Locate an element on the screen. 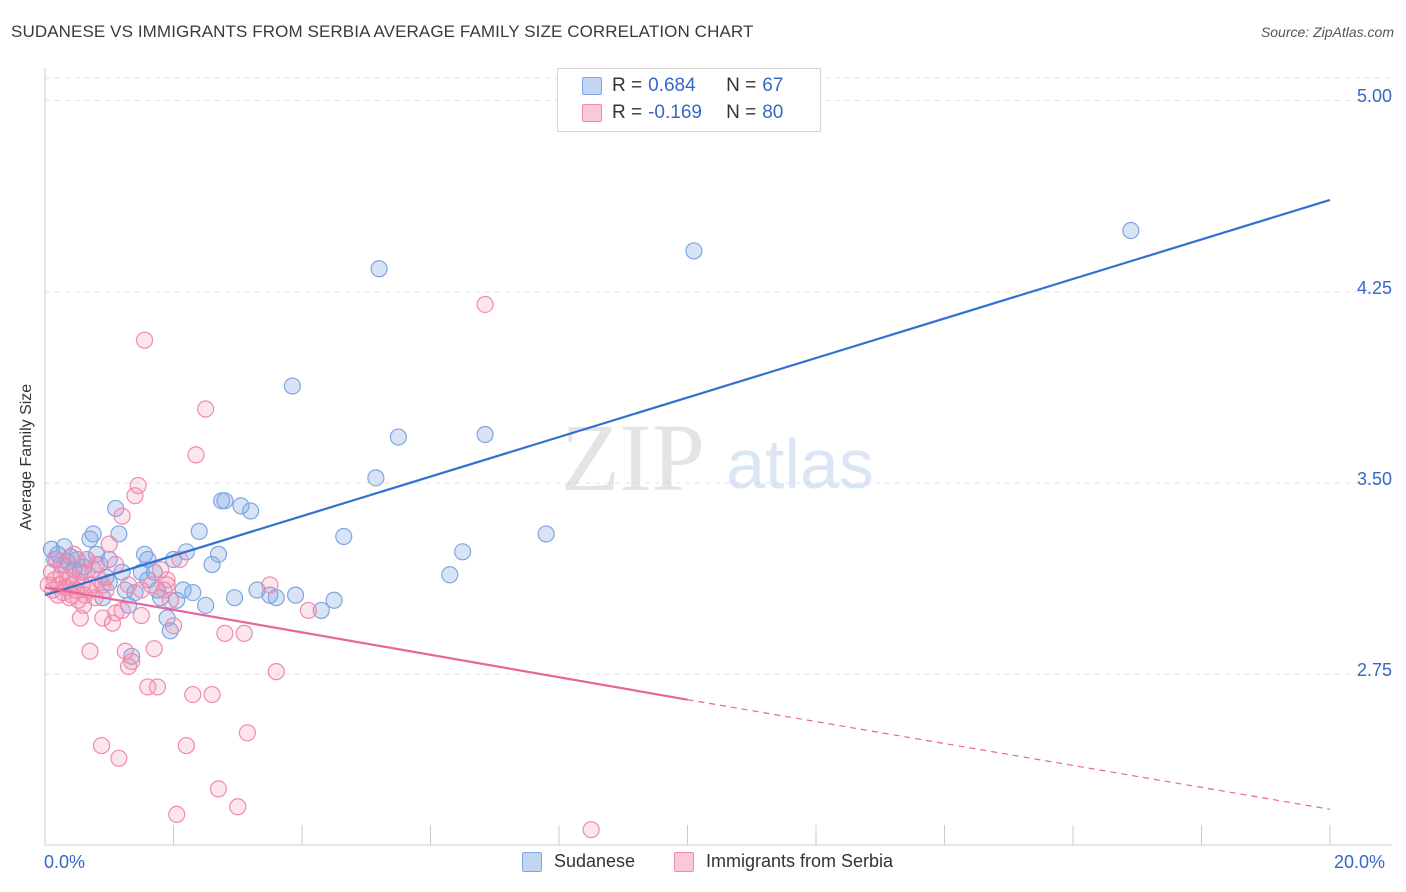  x-tick-label-min: 0.0% is located at coordinates (65, 862).